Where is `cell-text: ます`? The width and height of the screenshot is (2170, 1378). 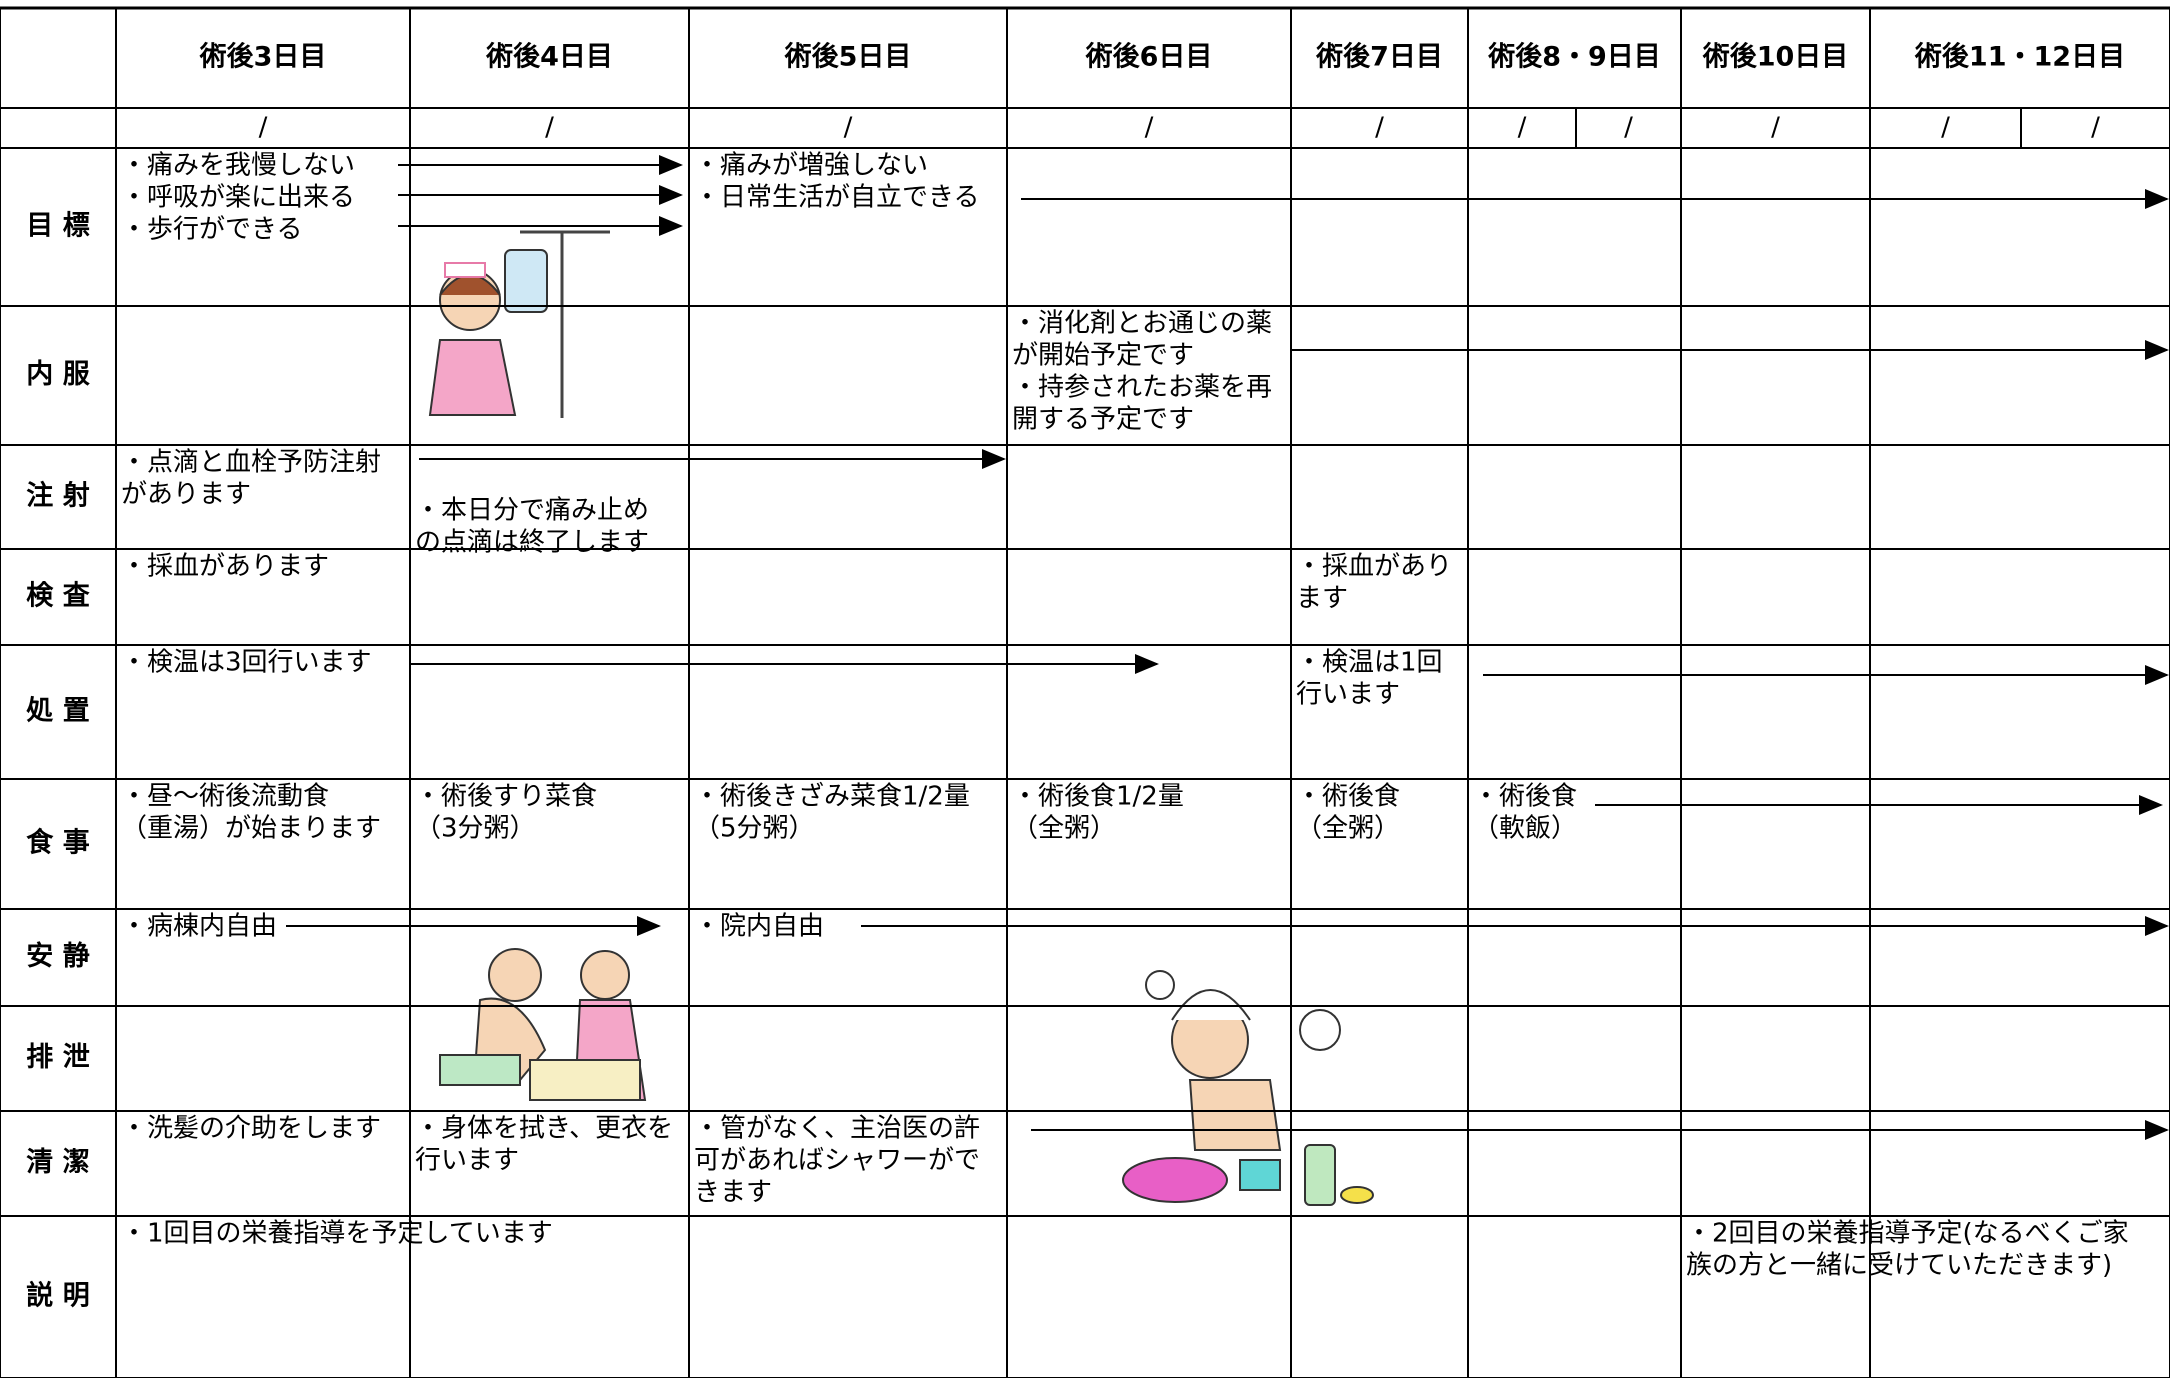
cell-text: ます is located at coordinates (1322, 599).